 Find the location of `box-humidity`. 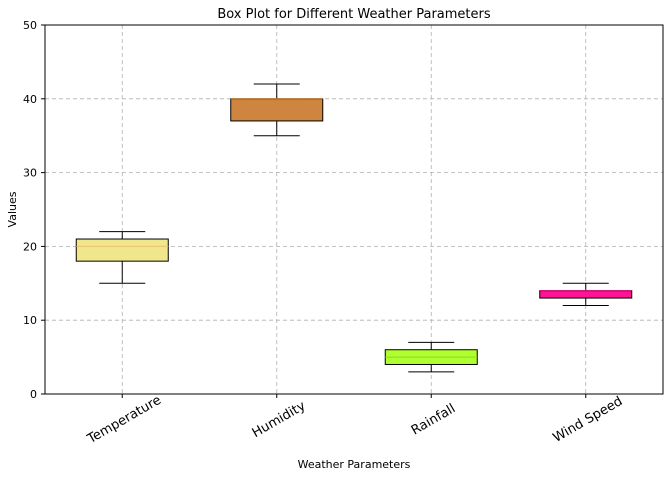

box-humidity is located at coordinates (277, 110).